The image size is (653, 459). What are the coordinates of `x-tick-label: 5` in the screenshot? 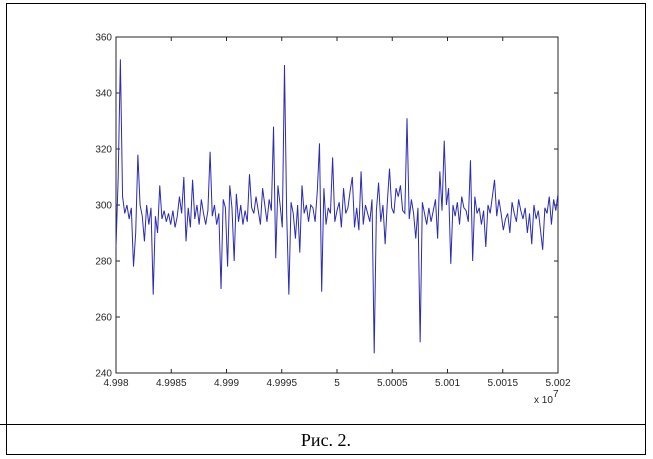 It's located at (337, 383).